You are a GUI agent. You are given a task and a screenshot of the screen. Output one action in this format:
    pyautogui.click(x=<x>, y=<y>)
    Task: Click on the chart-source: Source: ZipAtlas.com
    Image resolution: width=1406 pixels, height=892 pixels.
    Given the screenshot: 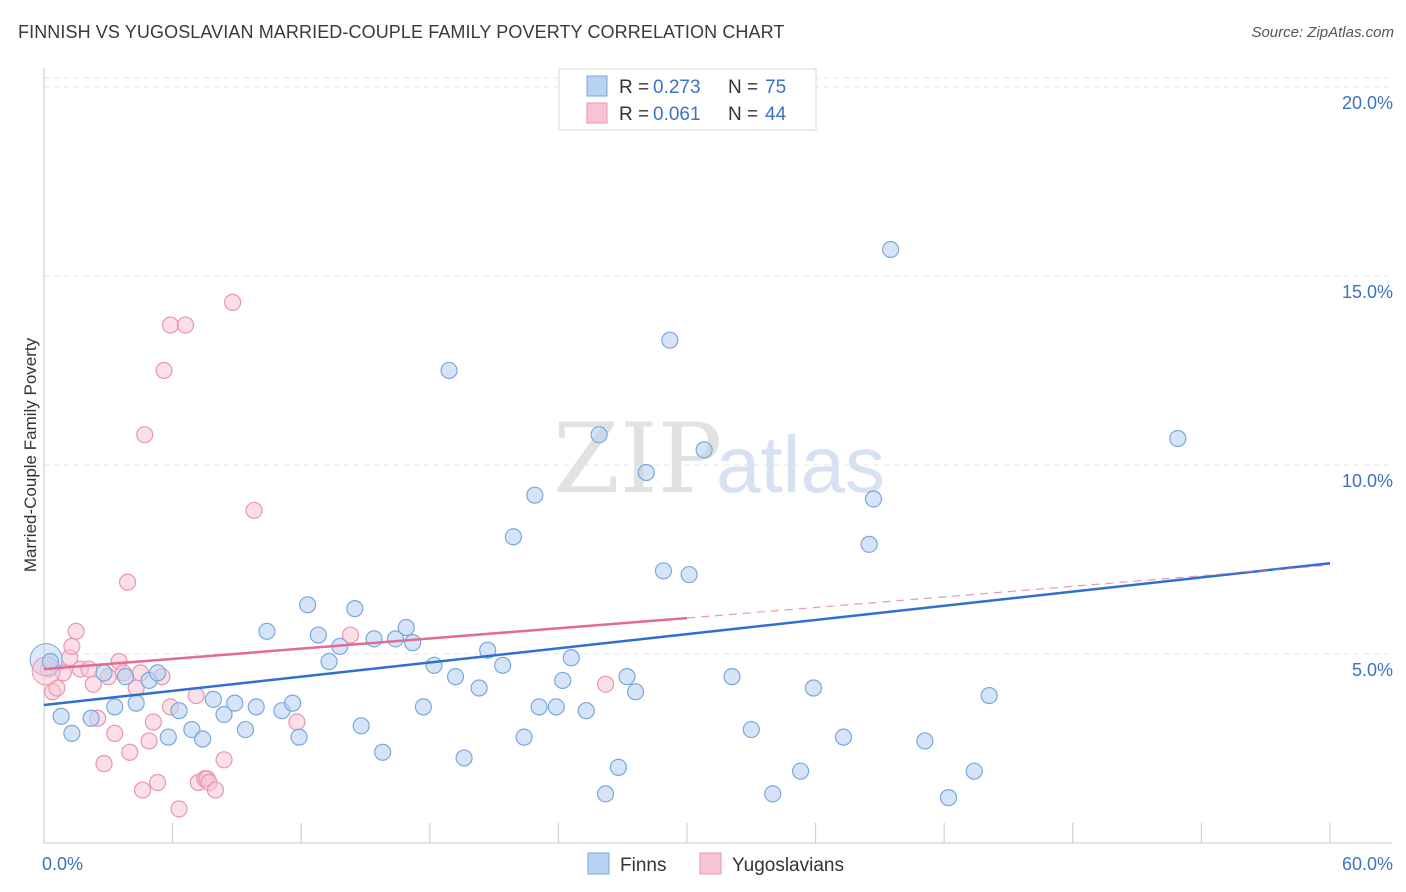 What is the action you would take?
    pyautogui.click(x=1322, y=32)
    